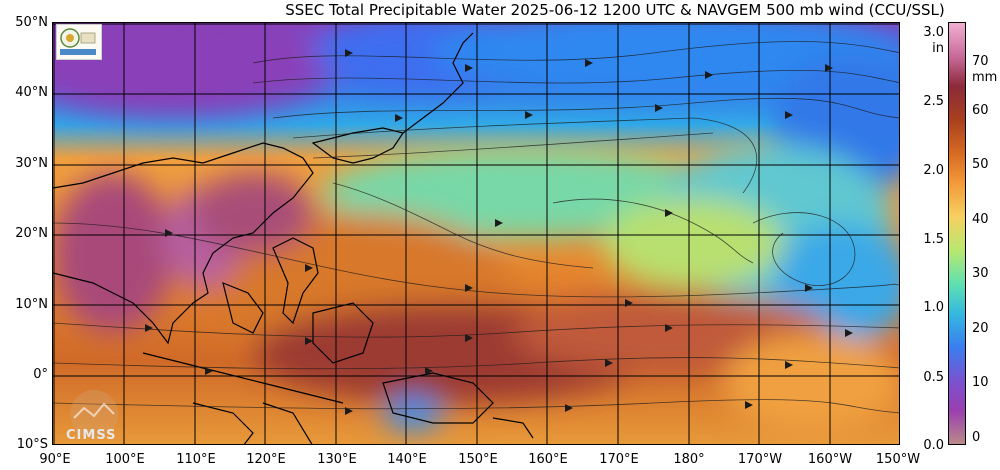 This screenshot has height=470, width=1000. I want to click on colorbar-mm-tick-50: 50, so click(980, 164).